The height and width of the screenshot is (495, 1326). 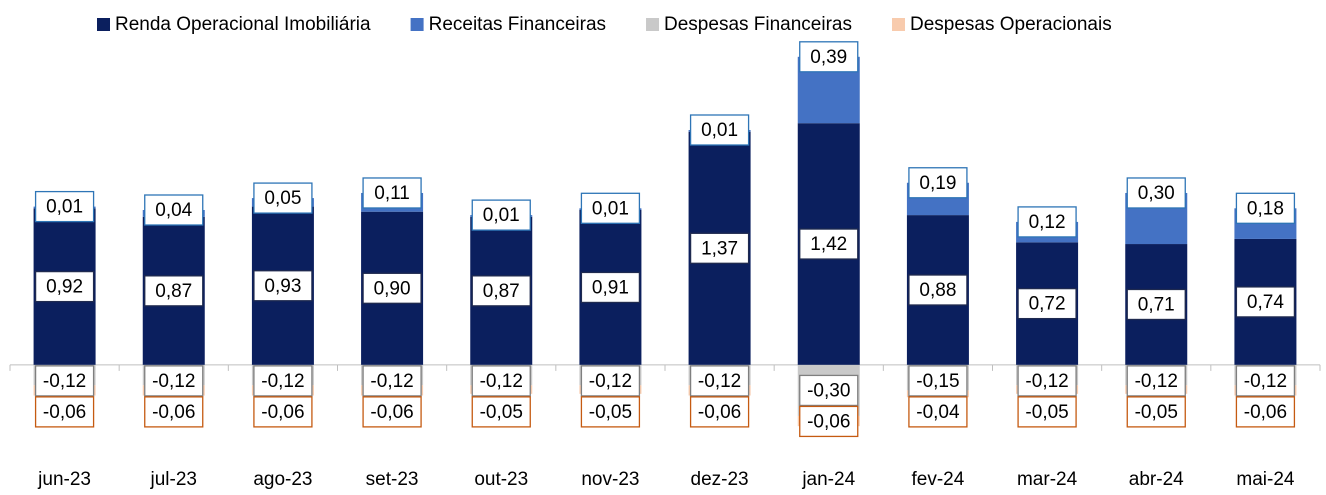 I want to click on value-label: 0,12, so click(x=1047, y=222).